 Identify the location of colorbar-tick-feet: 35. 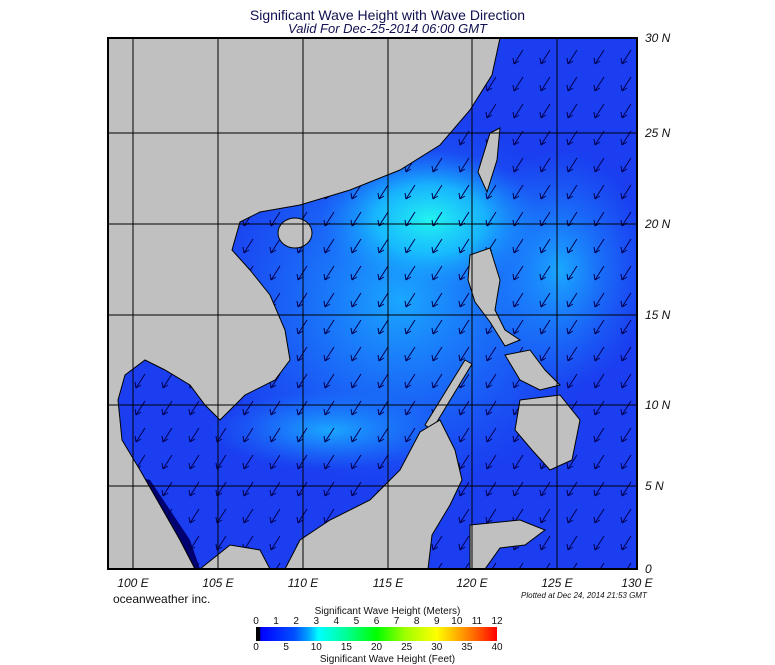
(467, 647).